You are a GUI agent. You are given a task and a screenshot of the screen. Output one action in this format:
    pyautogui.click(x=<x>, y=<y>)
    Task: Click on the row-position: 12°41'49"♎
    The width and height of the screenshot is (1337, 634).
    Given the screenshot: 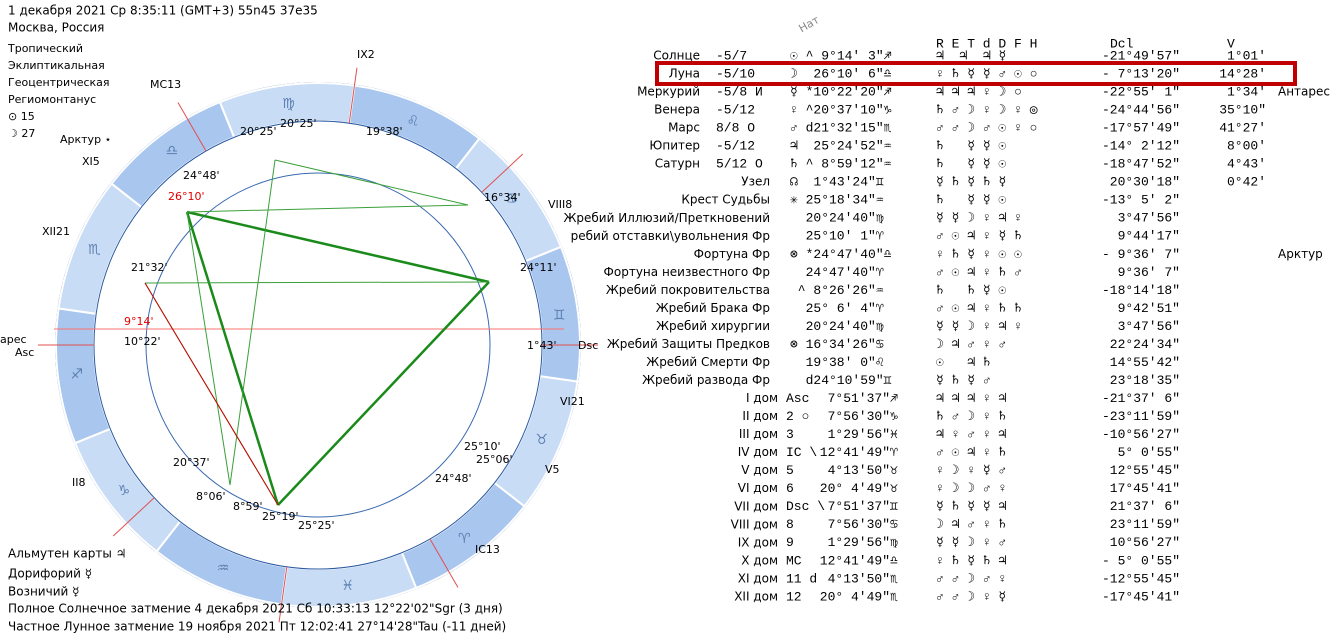 What is the action you would take?
    pyautogui.click(x=855, y=560)
    